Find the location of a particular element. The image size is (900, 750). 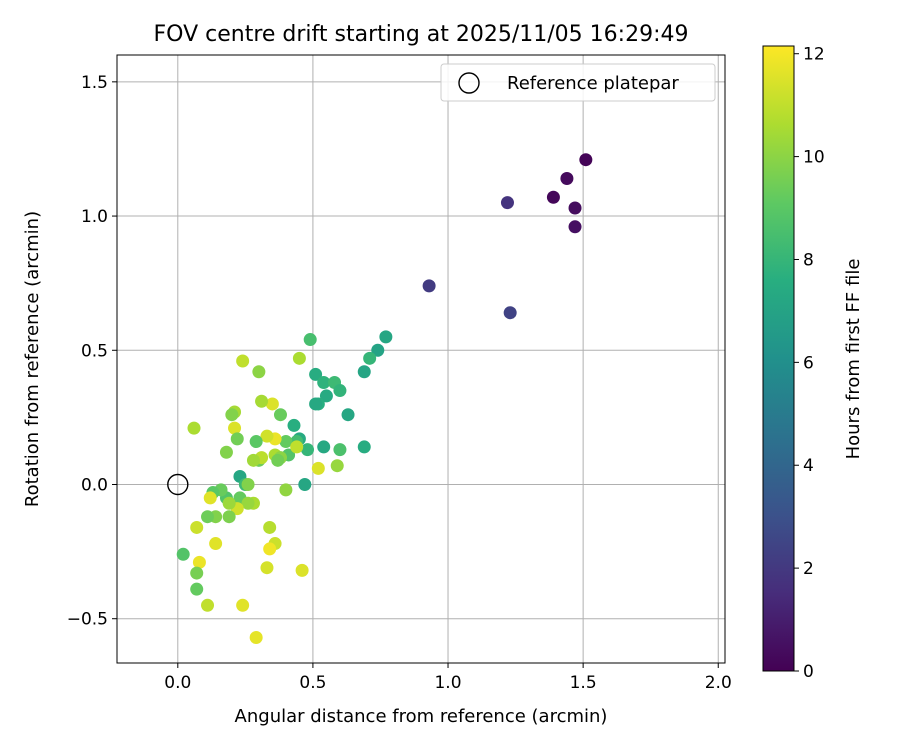

colorbar-tick-label: 0 is located at coordinates (808, 672).